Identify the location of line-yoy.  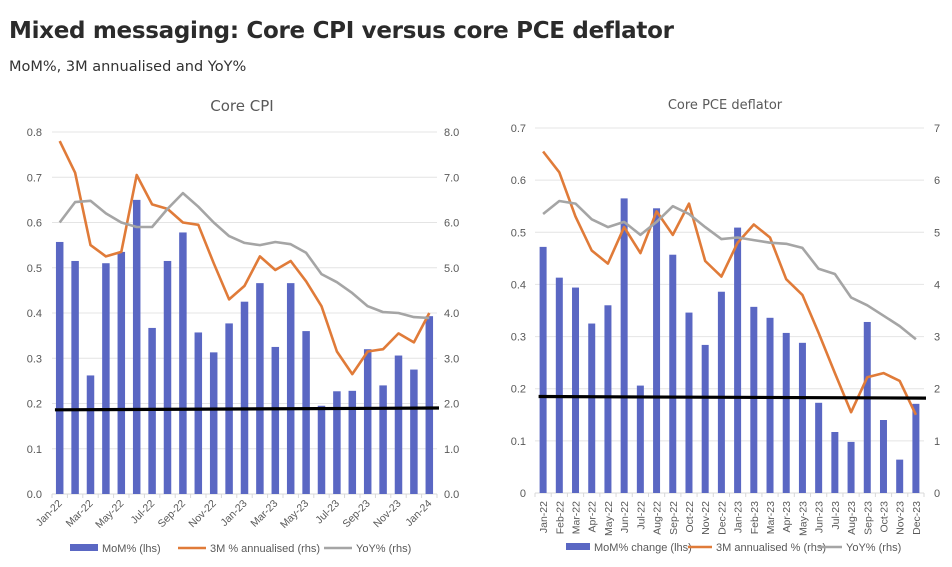
(729, 270).